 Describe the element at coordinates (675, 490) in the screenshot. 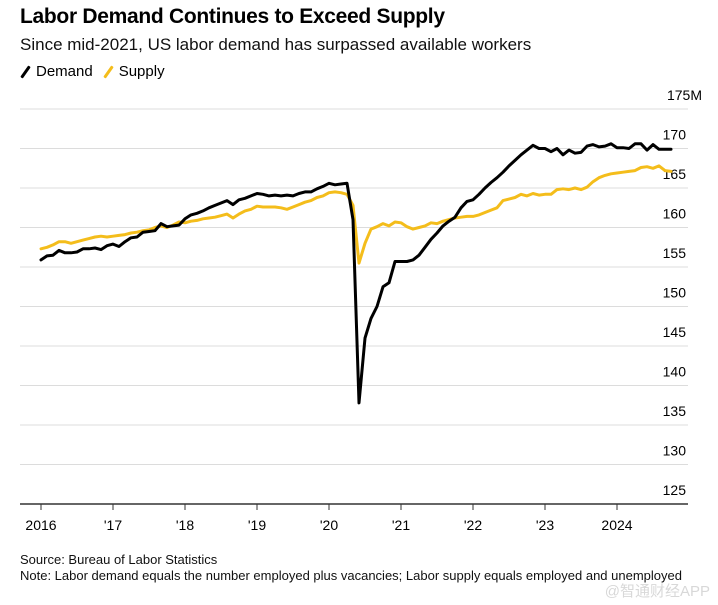

I see `y-tick-label: 125` at that location.